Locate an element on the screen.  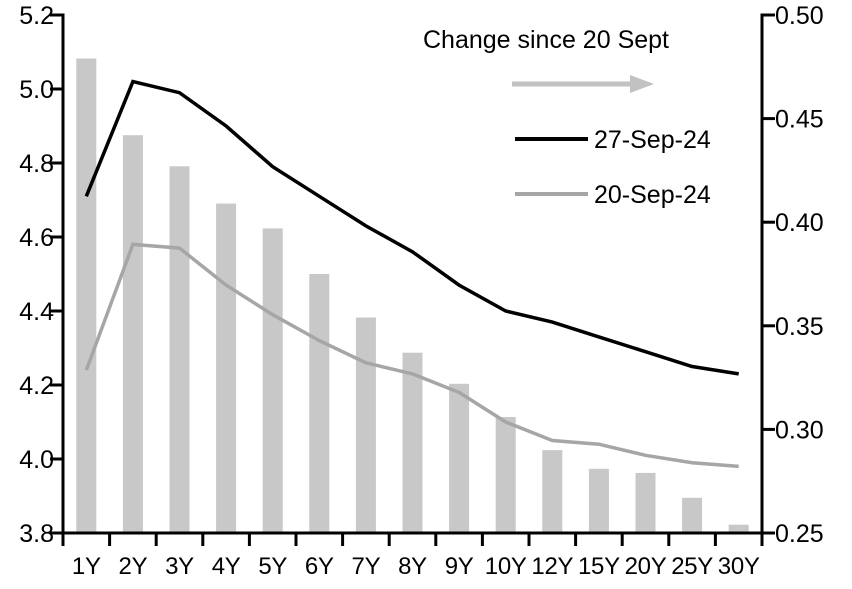
left-tick-label: 3.8 is located at coordinates (36, 534).